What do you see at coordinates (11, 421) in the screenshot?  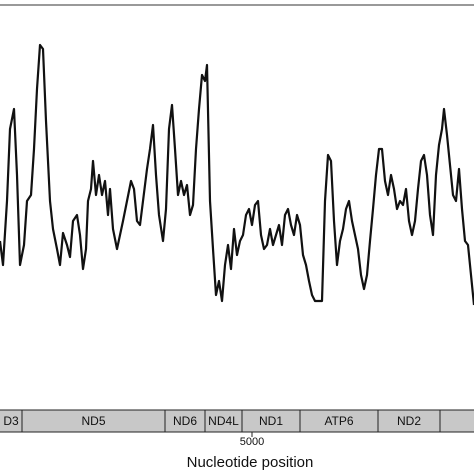 I see `gene-label: D3` at bounding box center [11, 421].